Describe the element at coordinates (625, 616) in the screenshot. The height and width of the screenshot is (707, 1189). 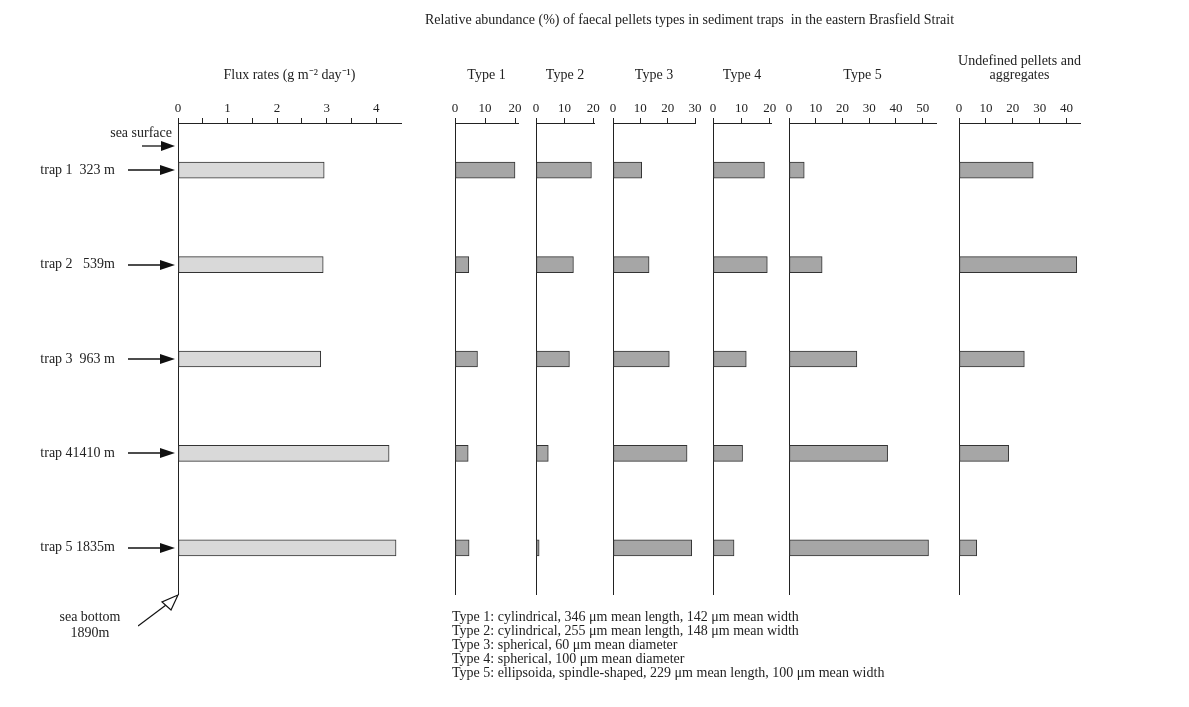
I see `text: Type 1: cylindrical, 346 μm mean length, 142 μm mean width` at that location.